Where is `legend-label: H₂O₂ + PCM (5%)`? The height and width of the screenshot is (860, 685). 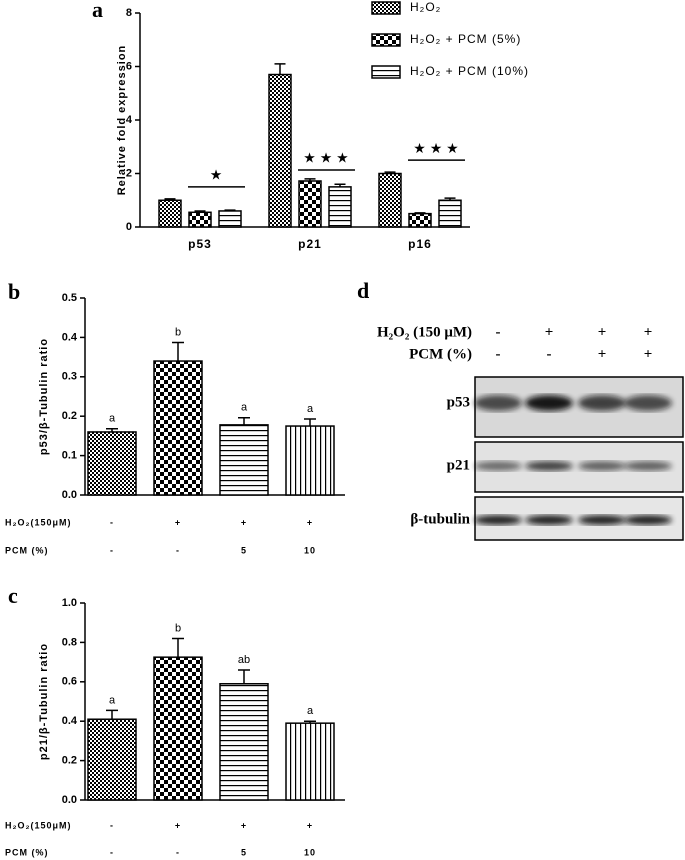 legend-label: H₂O₂ + PCM (5%) is located at coordinates (465, 39).